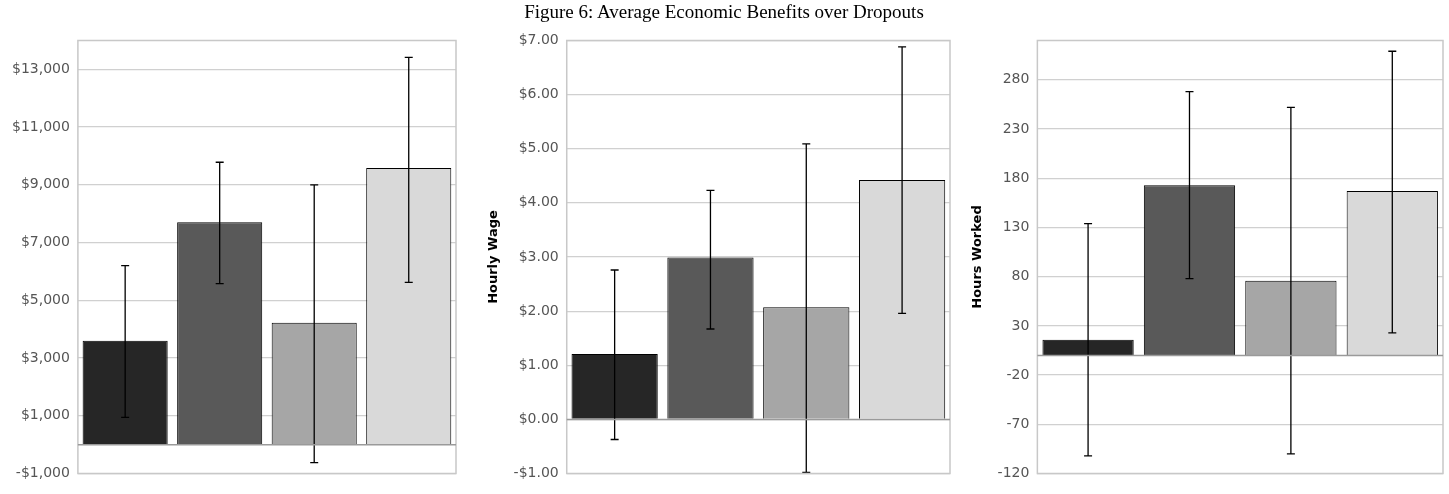 The width and height of the screenshot is (1449, 494). What do you see at coordinates (1016, 226) in the screenshot?
I see `y-tick-label: 130` at bounding box center [1016, 226].